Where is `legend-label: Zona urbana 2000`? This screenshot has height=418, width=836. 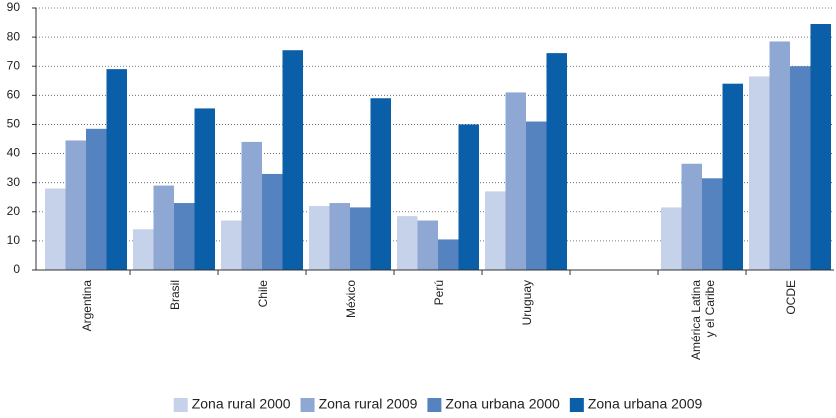
legend-label: Zona urbana 2000 is located at coordinates (502, 404).